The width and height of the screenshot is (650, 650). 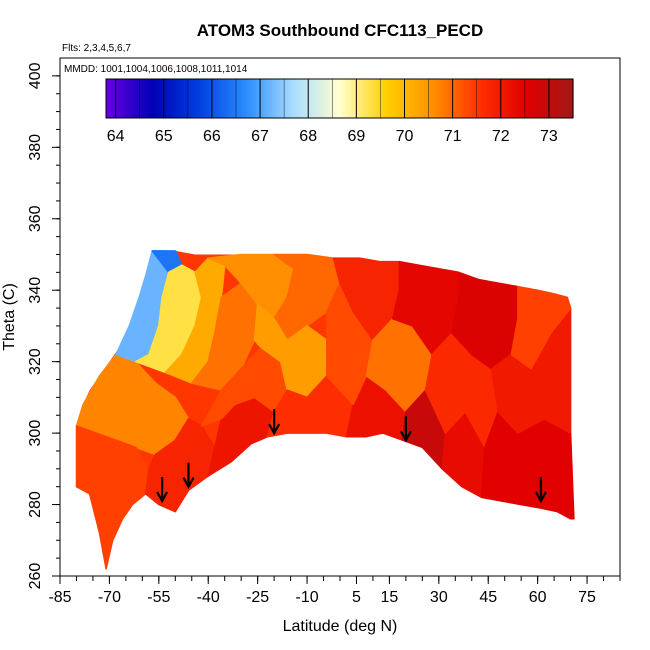 I want to click on x-axis: -85 -70 -55 -40 -25 -10 5 15 30 45 60 75, so click(x=334, y=591).